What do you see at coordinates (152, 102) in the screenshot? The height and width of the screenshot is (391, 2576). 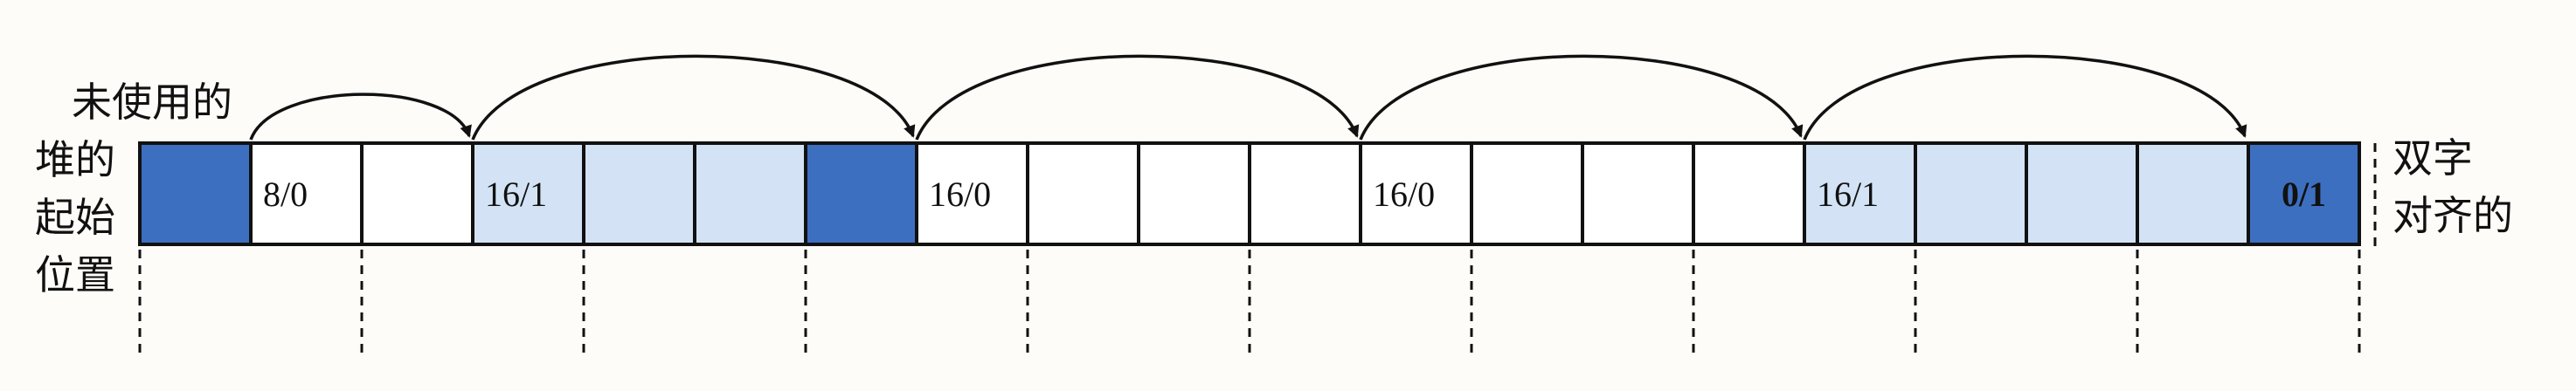 I see `heap-start-label-line: 未使用的` at bounding box center [152, 102].